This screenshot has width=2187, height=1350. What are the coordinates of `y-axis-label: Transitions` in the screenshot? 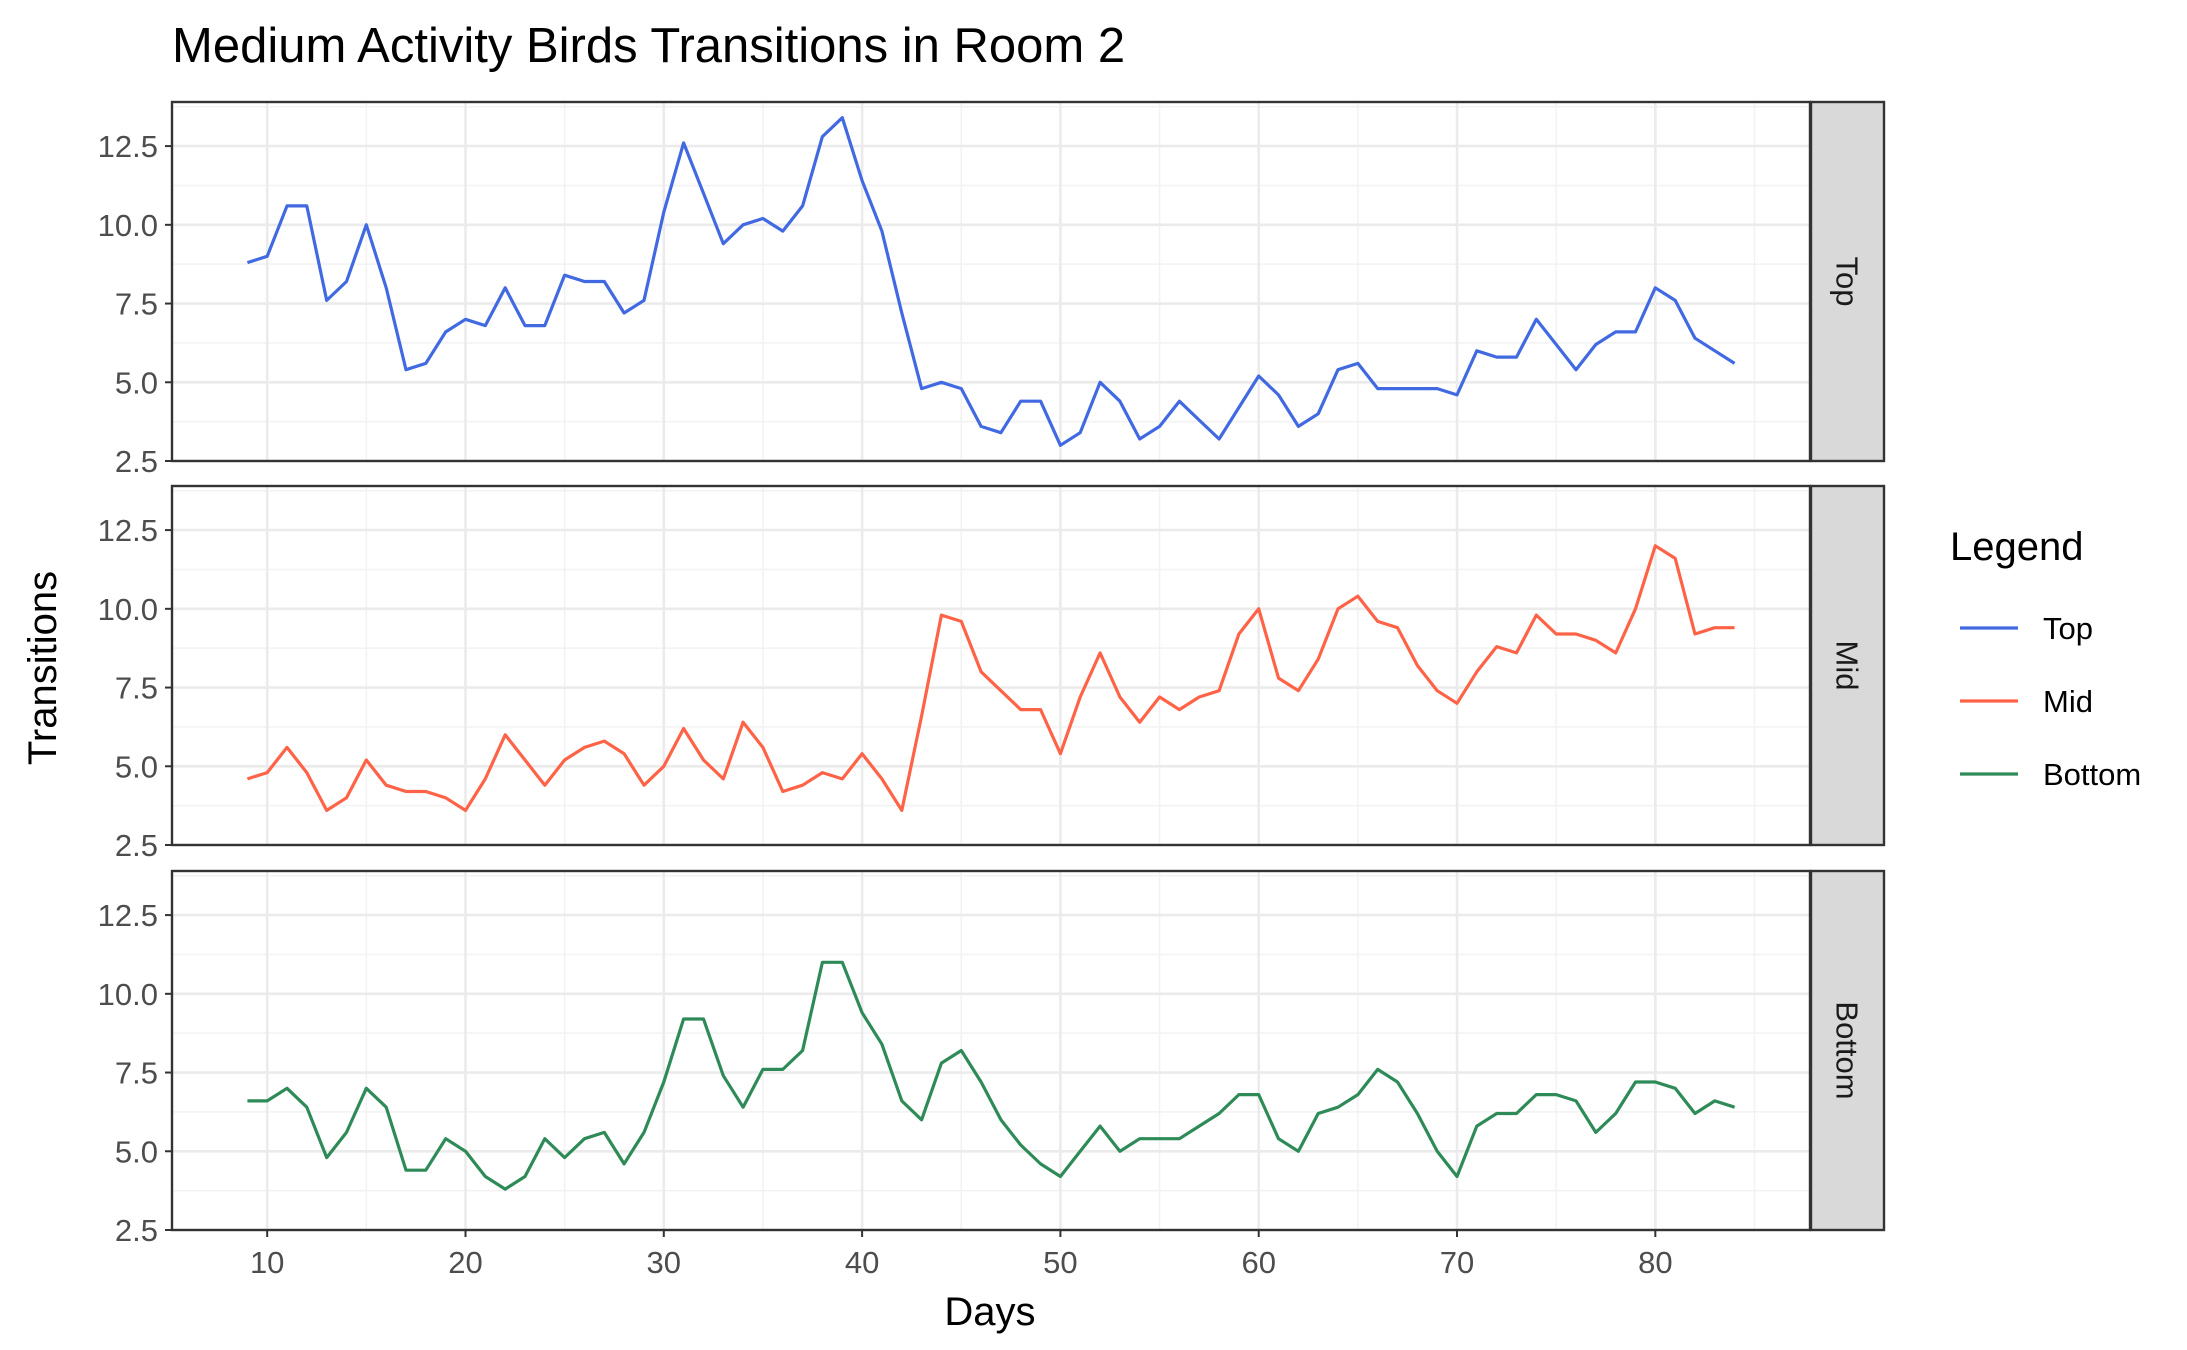 It's located at (43, 668).